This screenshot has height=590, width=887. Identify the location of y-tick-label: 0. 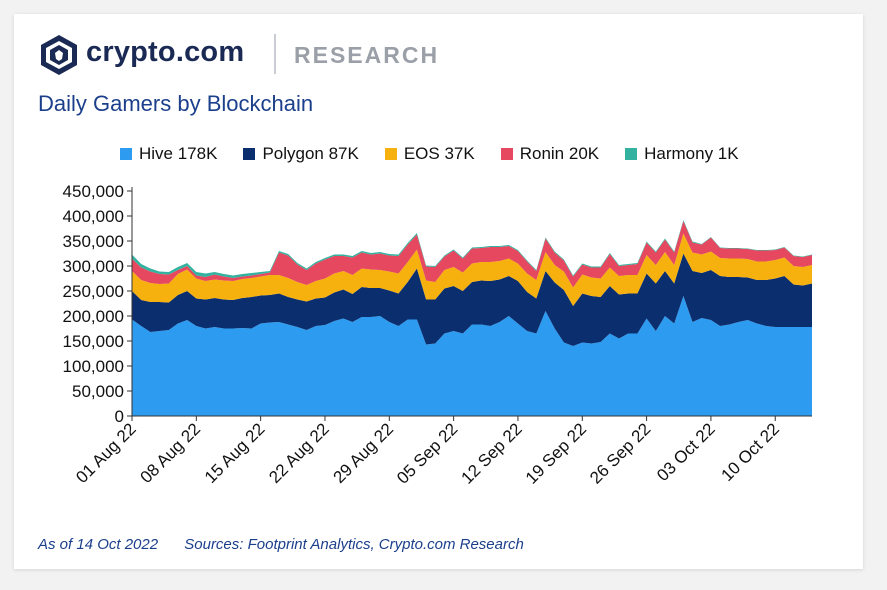
(119, 416).